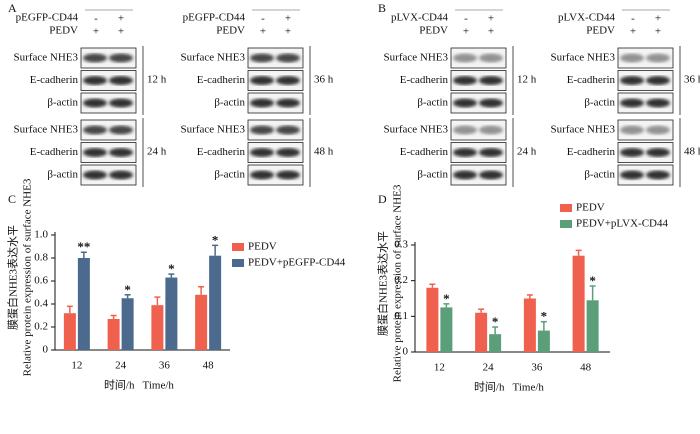  Describe the element at coordinates (383, 283) in the screenshot. I see `y-axis-label-zh: 膜蛋白NHE3表达水平` at that location.